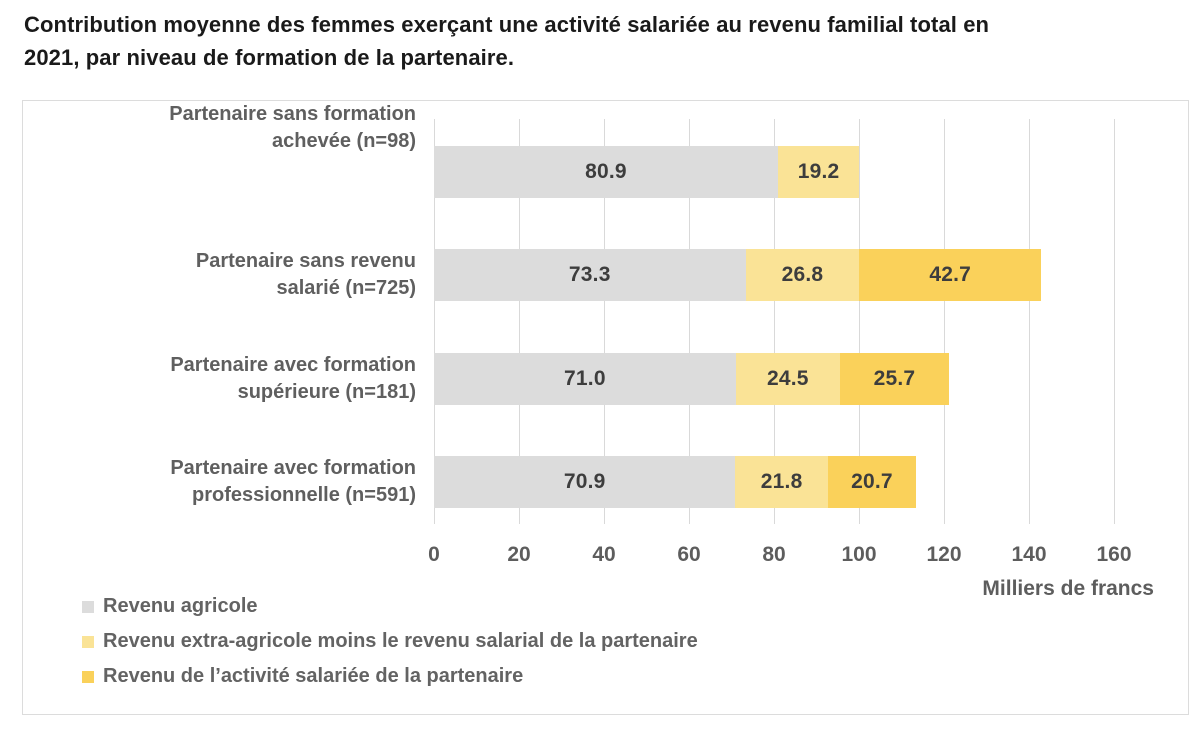  What do you see at coordinates (519, 554) in the screenshot?
I see `x-tick-label: 20` at bounding box center [519, 554].